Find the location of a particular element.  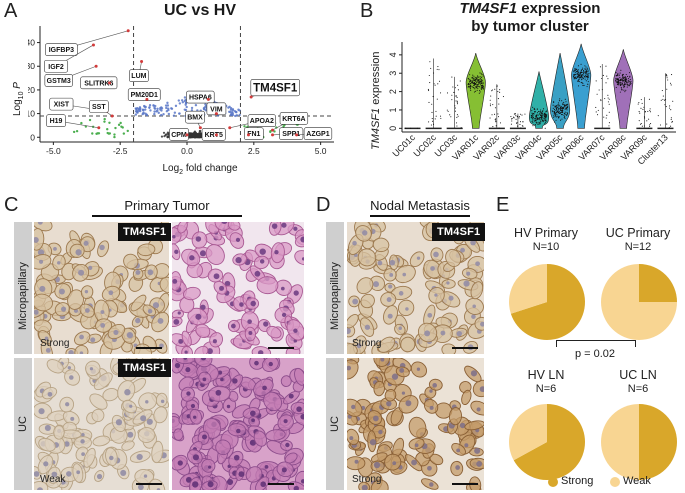

volcano-gene-label: H19 is located at coordinates (56, 121).